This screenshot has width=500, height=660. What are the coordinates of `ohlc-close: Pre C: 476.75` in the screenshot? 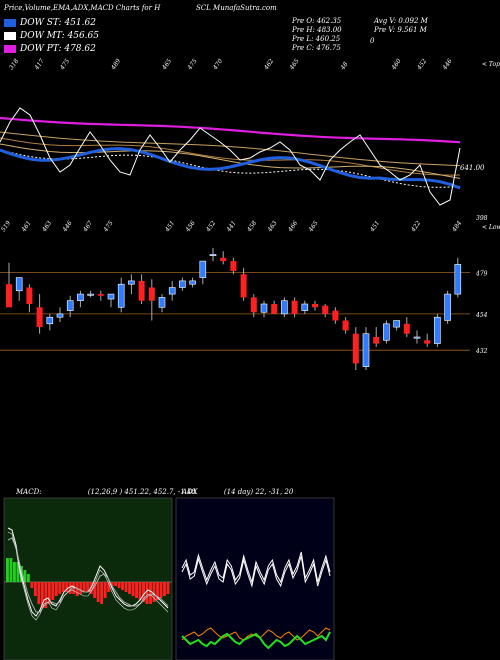 It's located at (316, 48).